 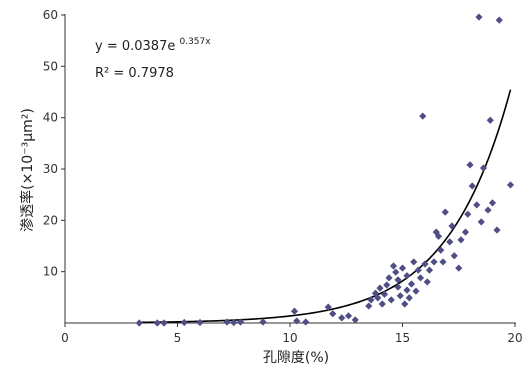 What do you see at coordinates (296, 358) in the screenshot?
I see `x-axis-title: 孔隙度(%)` at bounding box center [296, 358].